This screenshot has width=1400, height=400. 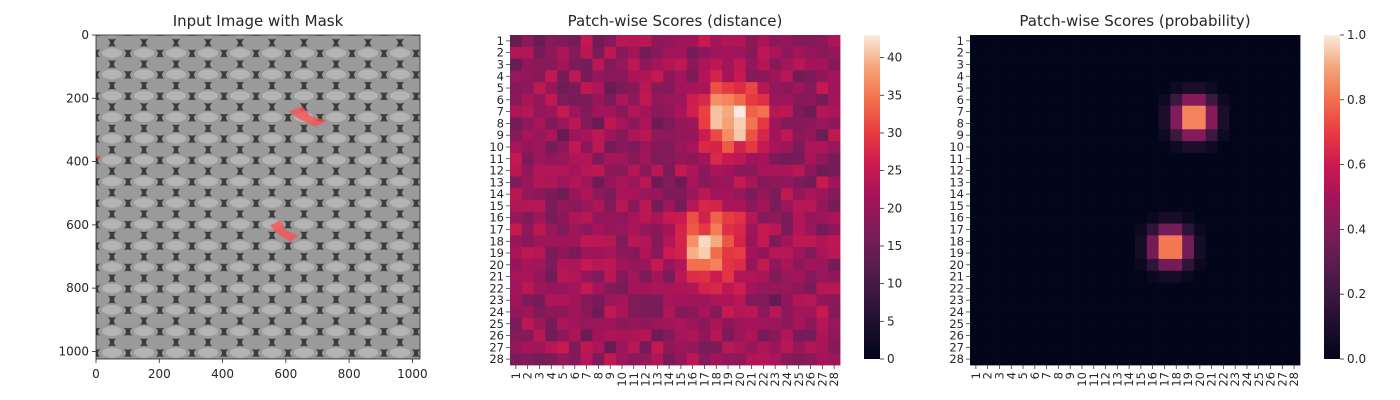 What do you see at coordinates (956, 347) in the screenshot?
I see `y-tick-label: 27` at bounding box center [956, 347].